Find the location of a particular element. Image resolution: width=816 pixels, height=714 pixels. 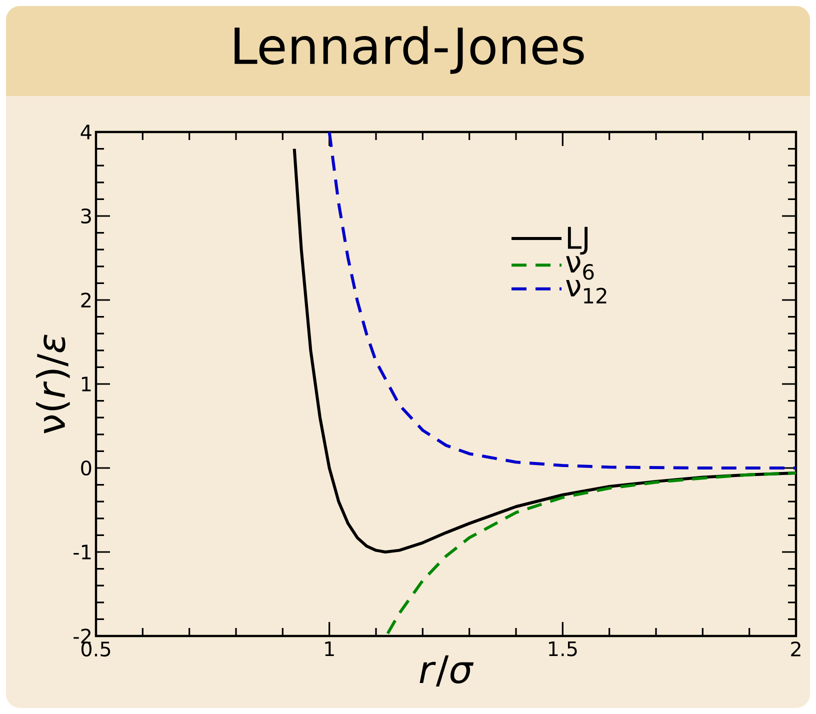

y-tick-label: 2 is located at coordinates (85, 300).